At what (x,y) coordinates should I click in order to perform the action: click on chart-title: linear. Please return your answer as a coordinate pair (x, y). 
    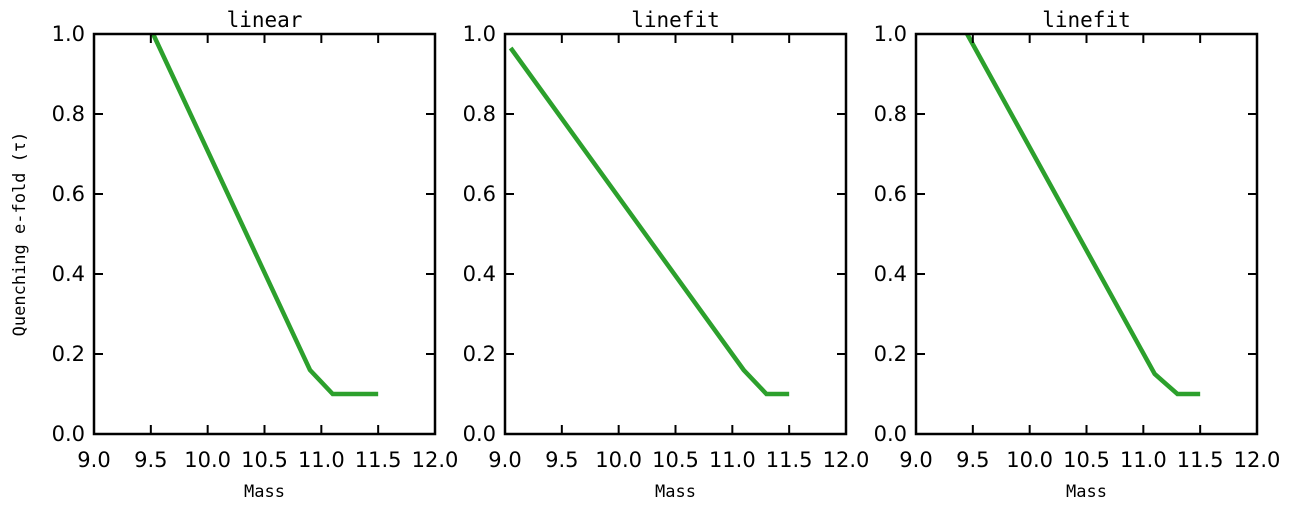
    Looking at the image, I should click on (265, 20).